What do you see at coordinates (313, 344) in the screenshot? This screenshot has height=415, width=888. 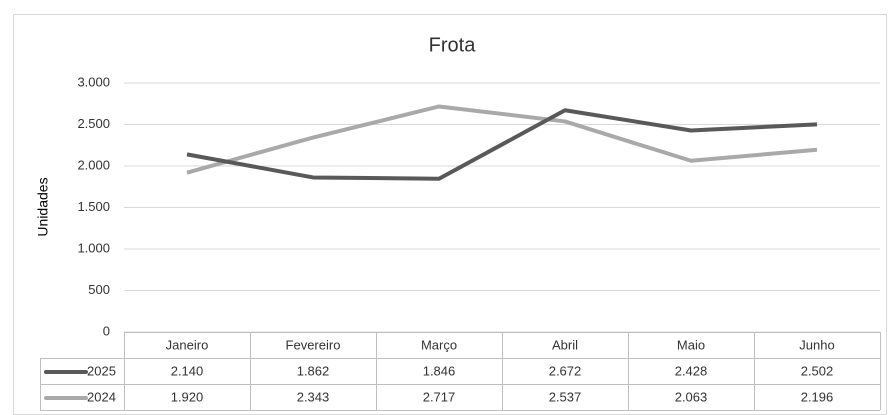 I see `category-label: Fevereiro` at bounding box center [313, 344].